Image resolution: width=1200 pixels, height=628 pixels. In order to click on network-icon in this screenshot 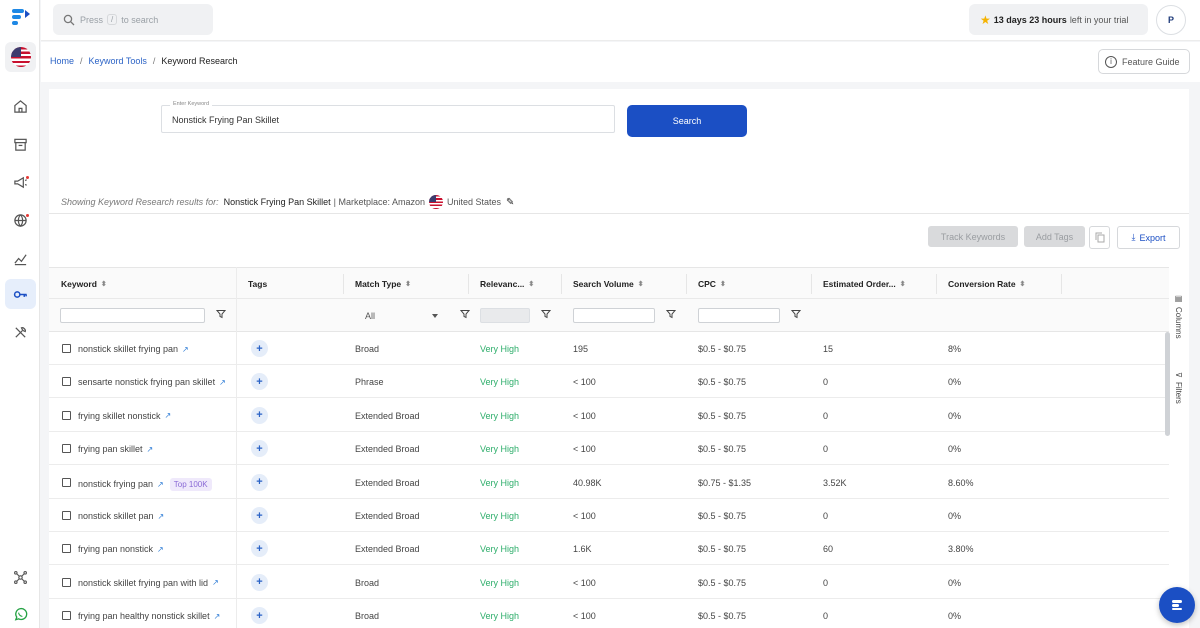, I will do `click(20, 577)`.